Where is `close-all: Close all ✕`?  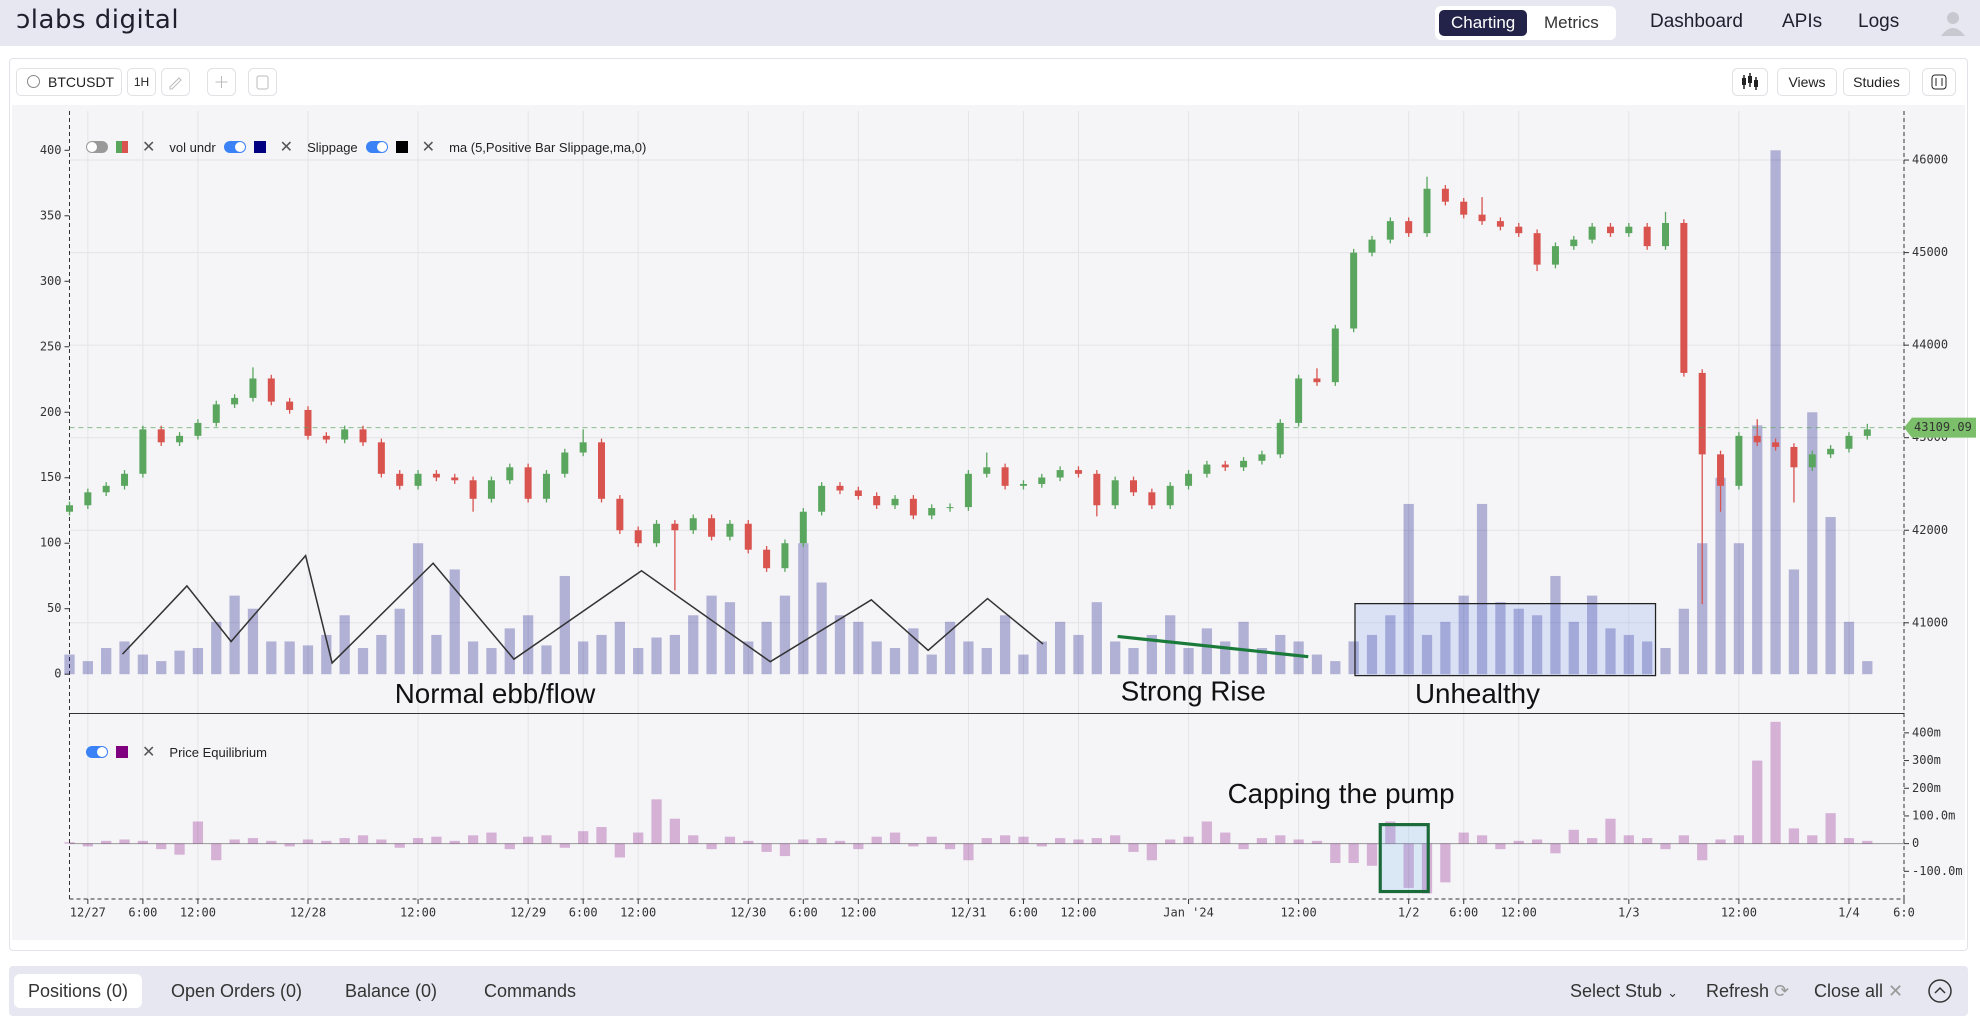 close-all: Close all ✕ is located at coordinates (1858, 991).